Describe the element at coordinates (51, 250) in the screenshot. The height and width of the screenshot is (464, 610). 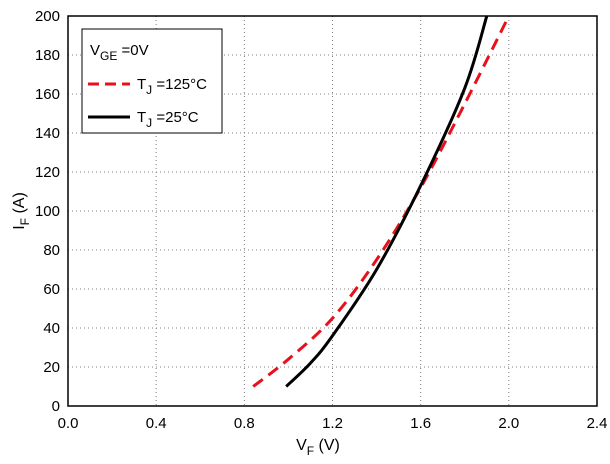
I see `y-tick-label: 80` at that location.